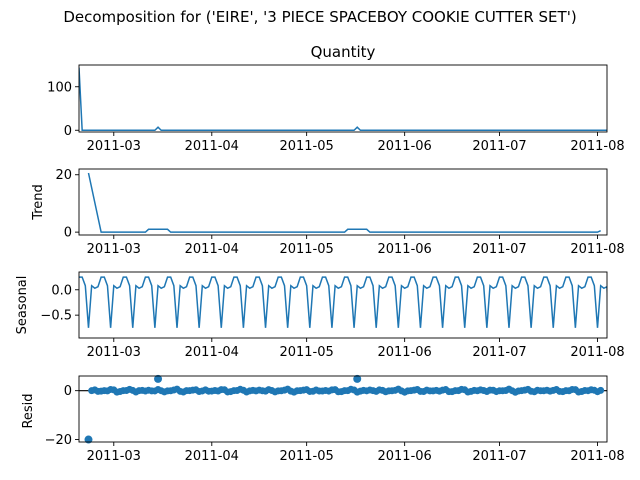 The height and width of the screenshot is (480, 640). Describe the element at coordinates (499, 456) in the screenshot. I see `resid-x-tick-label: 2011-07` at that location.